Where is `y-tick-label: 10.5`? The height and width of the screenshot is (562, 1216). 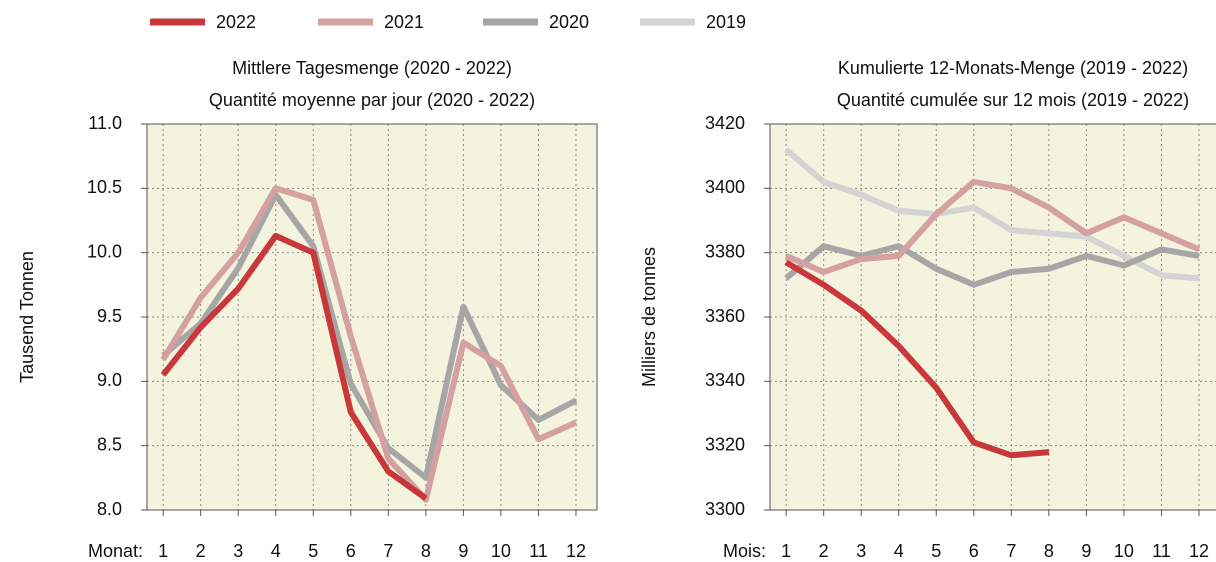
y-tick-label: 10.5 is located at coordinates (104, 187).